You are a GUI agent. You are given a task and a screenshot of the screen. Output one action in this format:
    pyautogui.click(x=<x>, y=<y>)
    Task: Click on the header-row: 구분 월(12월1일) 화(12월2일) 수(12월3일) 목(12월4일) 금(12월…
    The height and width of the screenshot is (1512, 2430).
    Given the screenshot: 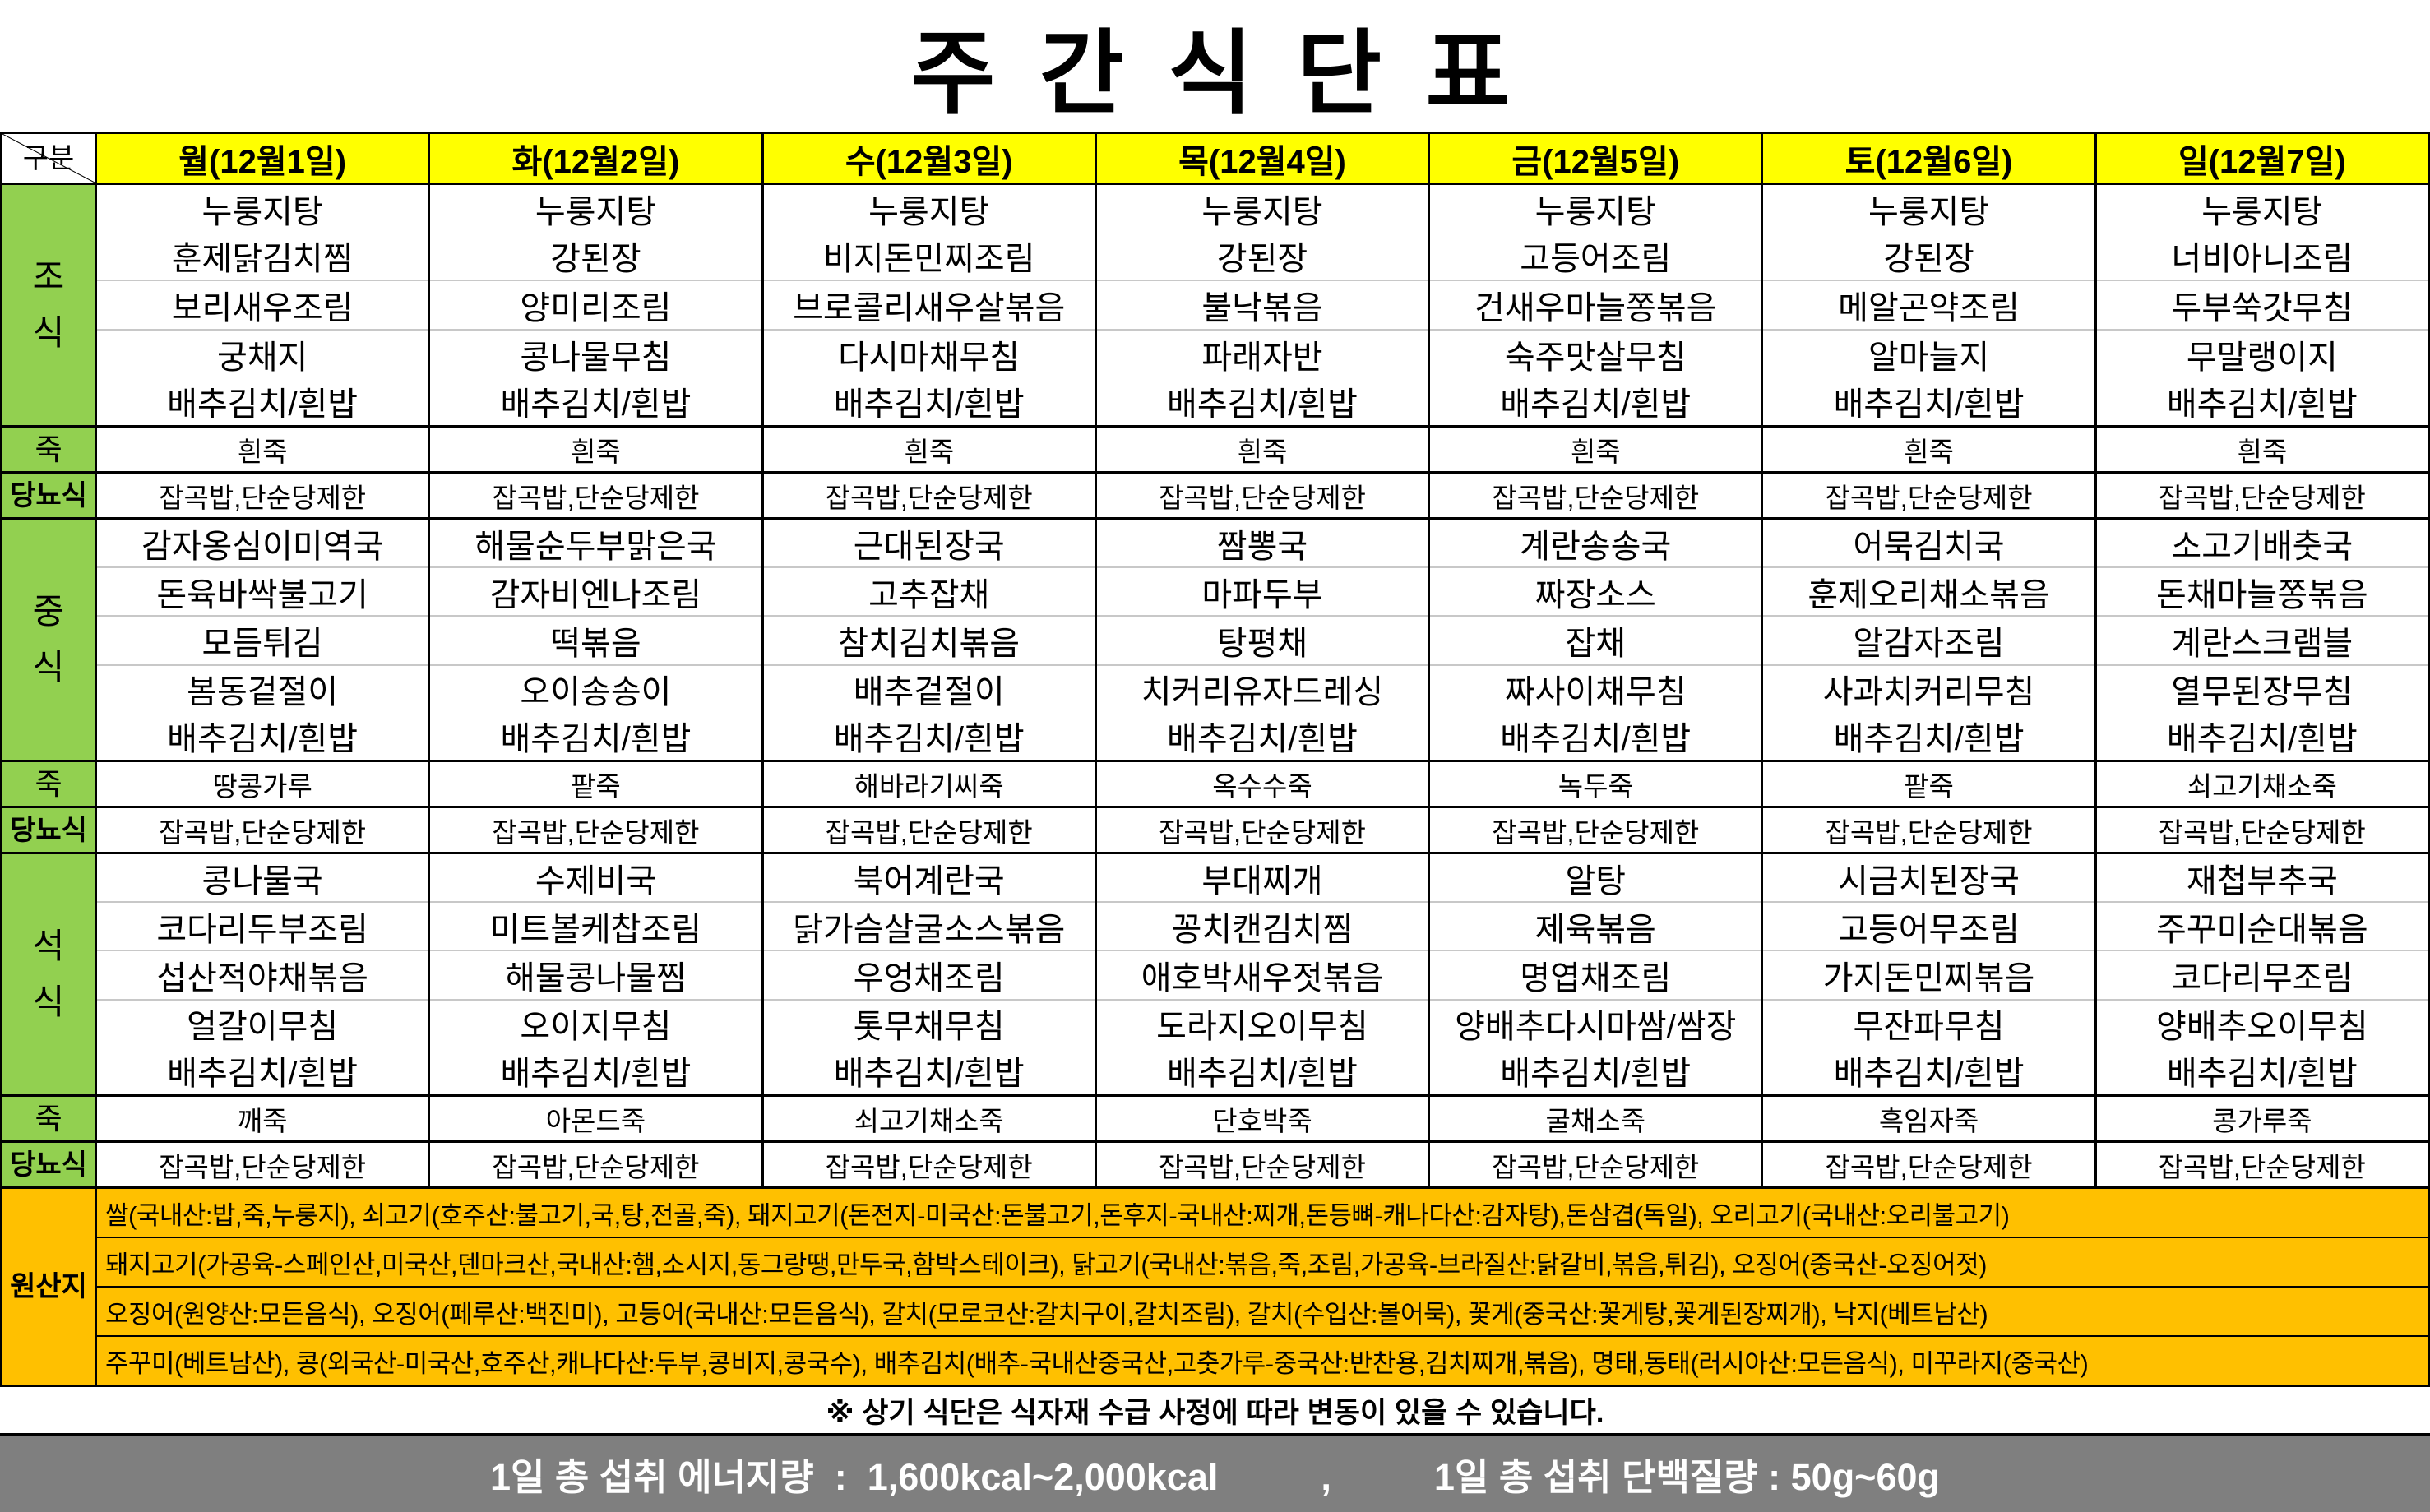 What is the action you would take?
    pyautogui.click(x=1215, y=159)
    